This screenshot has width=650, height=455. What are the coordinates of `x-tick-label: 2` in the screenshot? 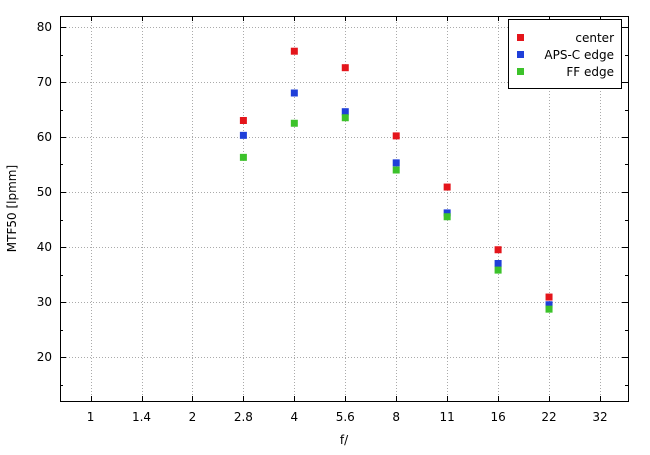 It's located at (193, 417).